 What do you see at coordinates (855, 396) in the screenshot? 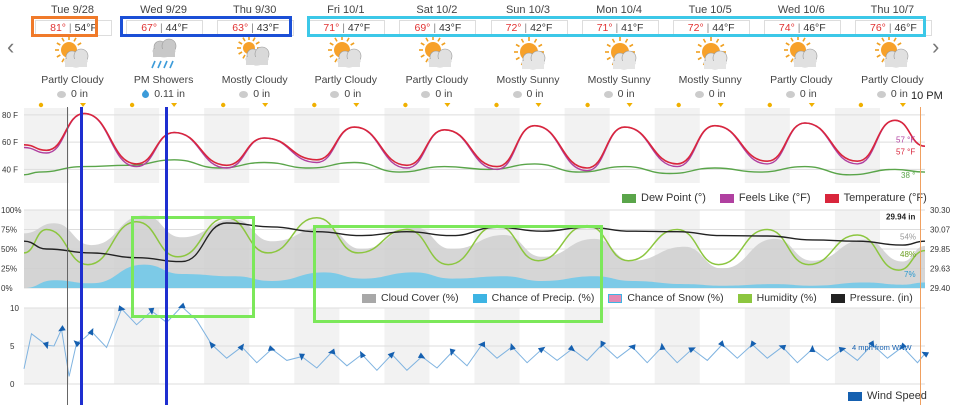
I see `legend-swatch-wind-speed` at bounding box center [855, 396].